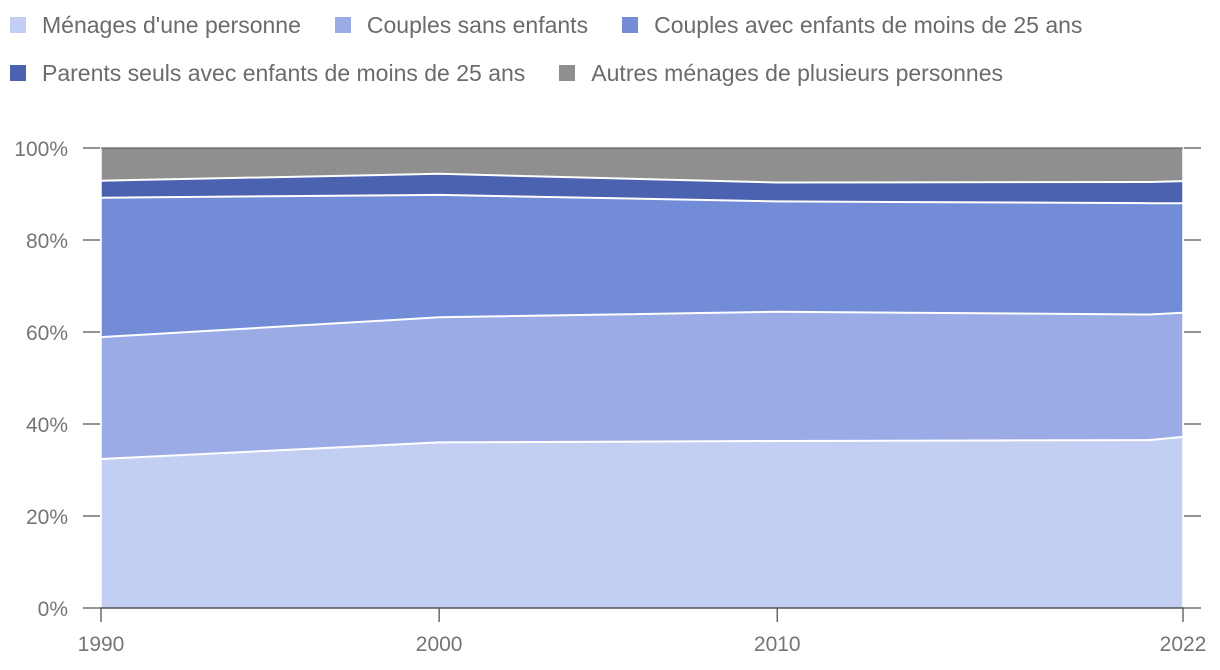  I want to click on y-tick-label: 100%, so click(41, 149).